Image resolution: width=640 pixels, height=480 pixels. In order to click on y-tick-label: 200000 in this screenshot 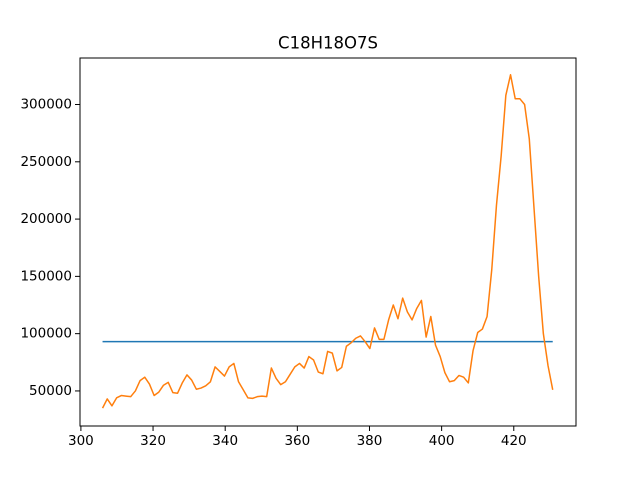, I will do `click(46, 219)`.